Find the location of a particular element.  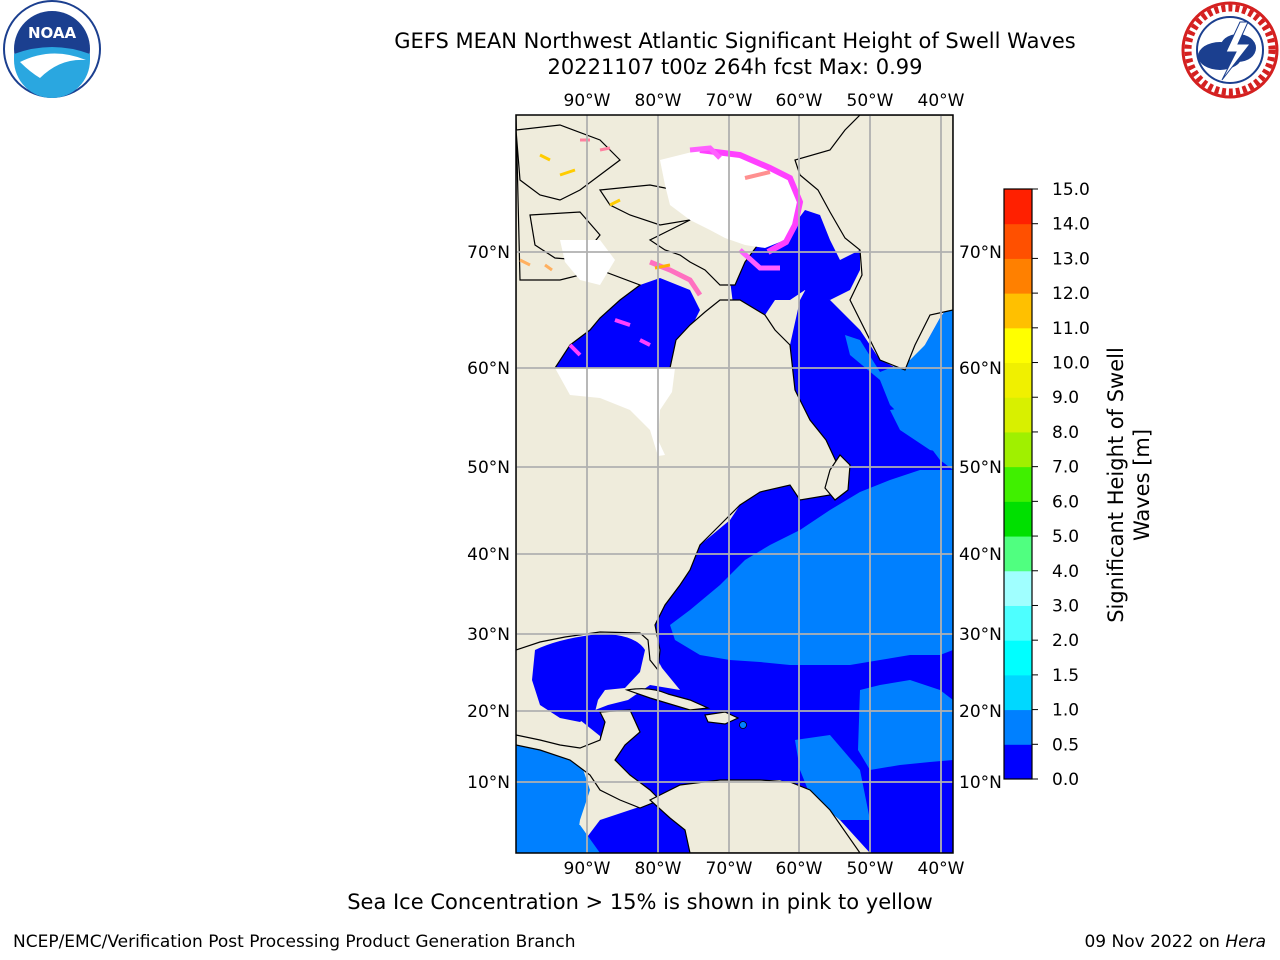

lon-label-bottom: 40°W is located at coordinates (941, 869).